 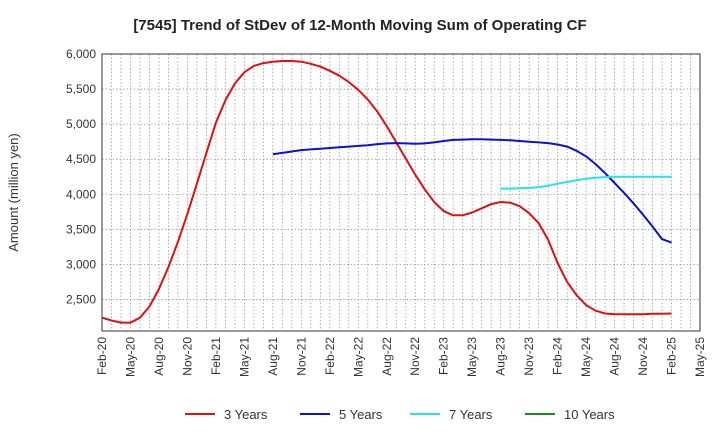 What do you see at coordinates (444, 356) in the screenshot?
I see `x-tick-label: Feb-23` at bounding box center [444, 356].